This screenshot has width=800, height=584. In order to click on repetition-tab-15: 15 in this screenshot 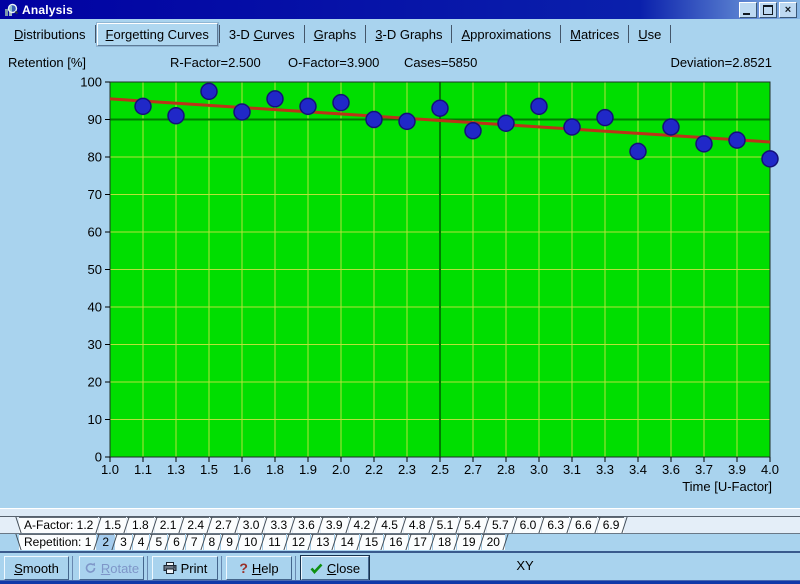, I will do `click(371, 542)`.